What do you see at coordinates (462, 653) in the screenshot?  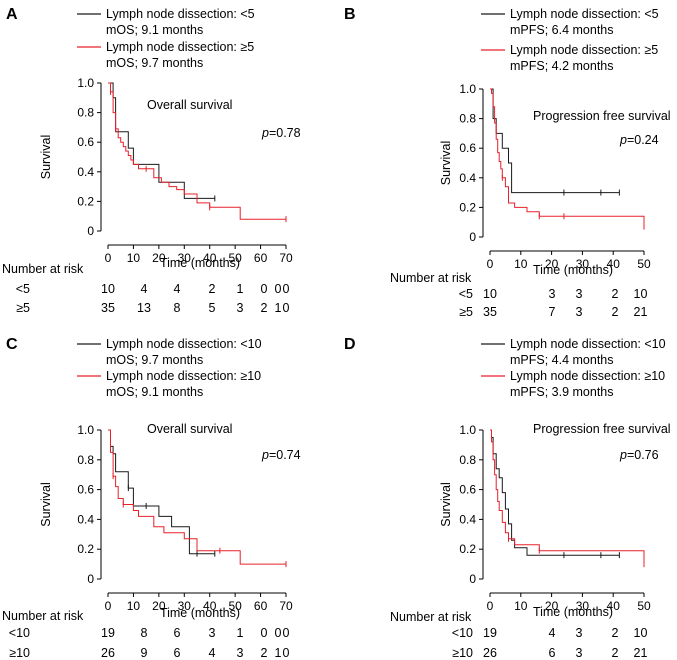 I see `risk-row-label: ≥10` at bounding box center [462, 653].